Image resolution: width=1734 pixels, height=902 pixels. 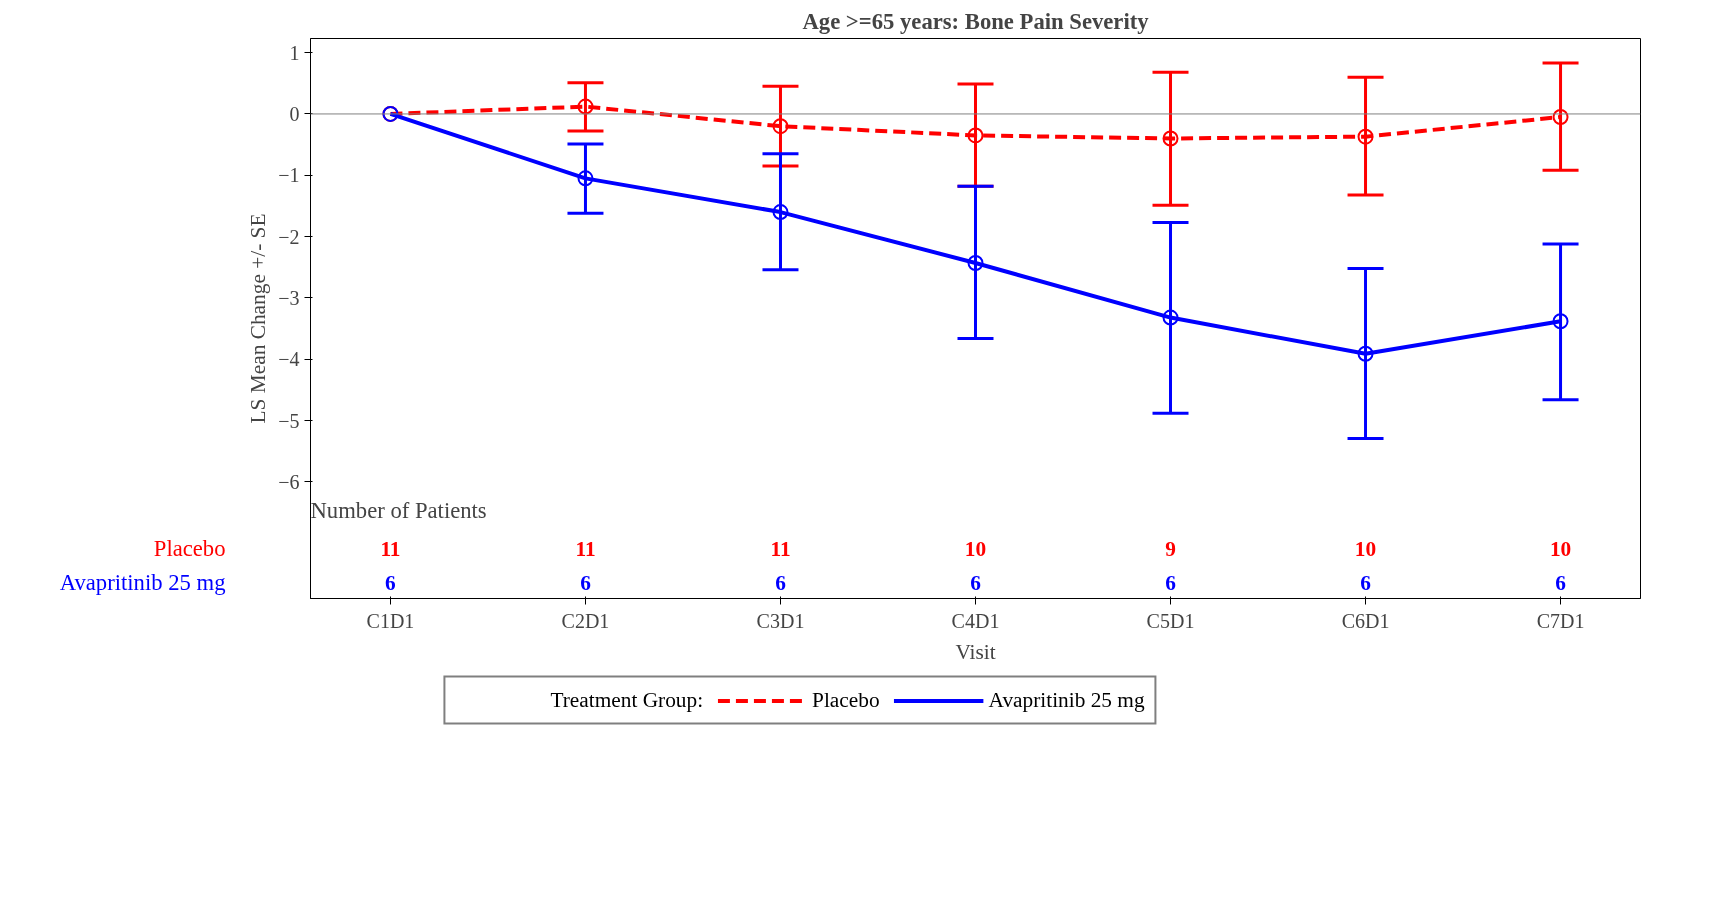 What do you see at coordinates (1066, 700) in the screenshot?
I see `legend-label: Avapritinib 25 mg` at bounding box center [1066, 700].